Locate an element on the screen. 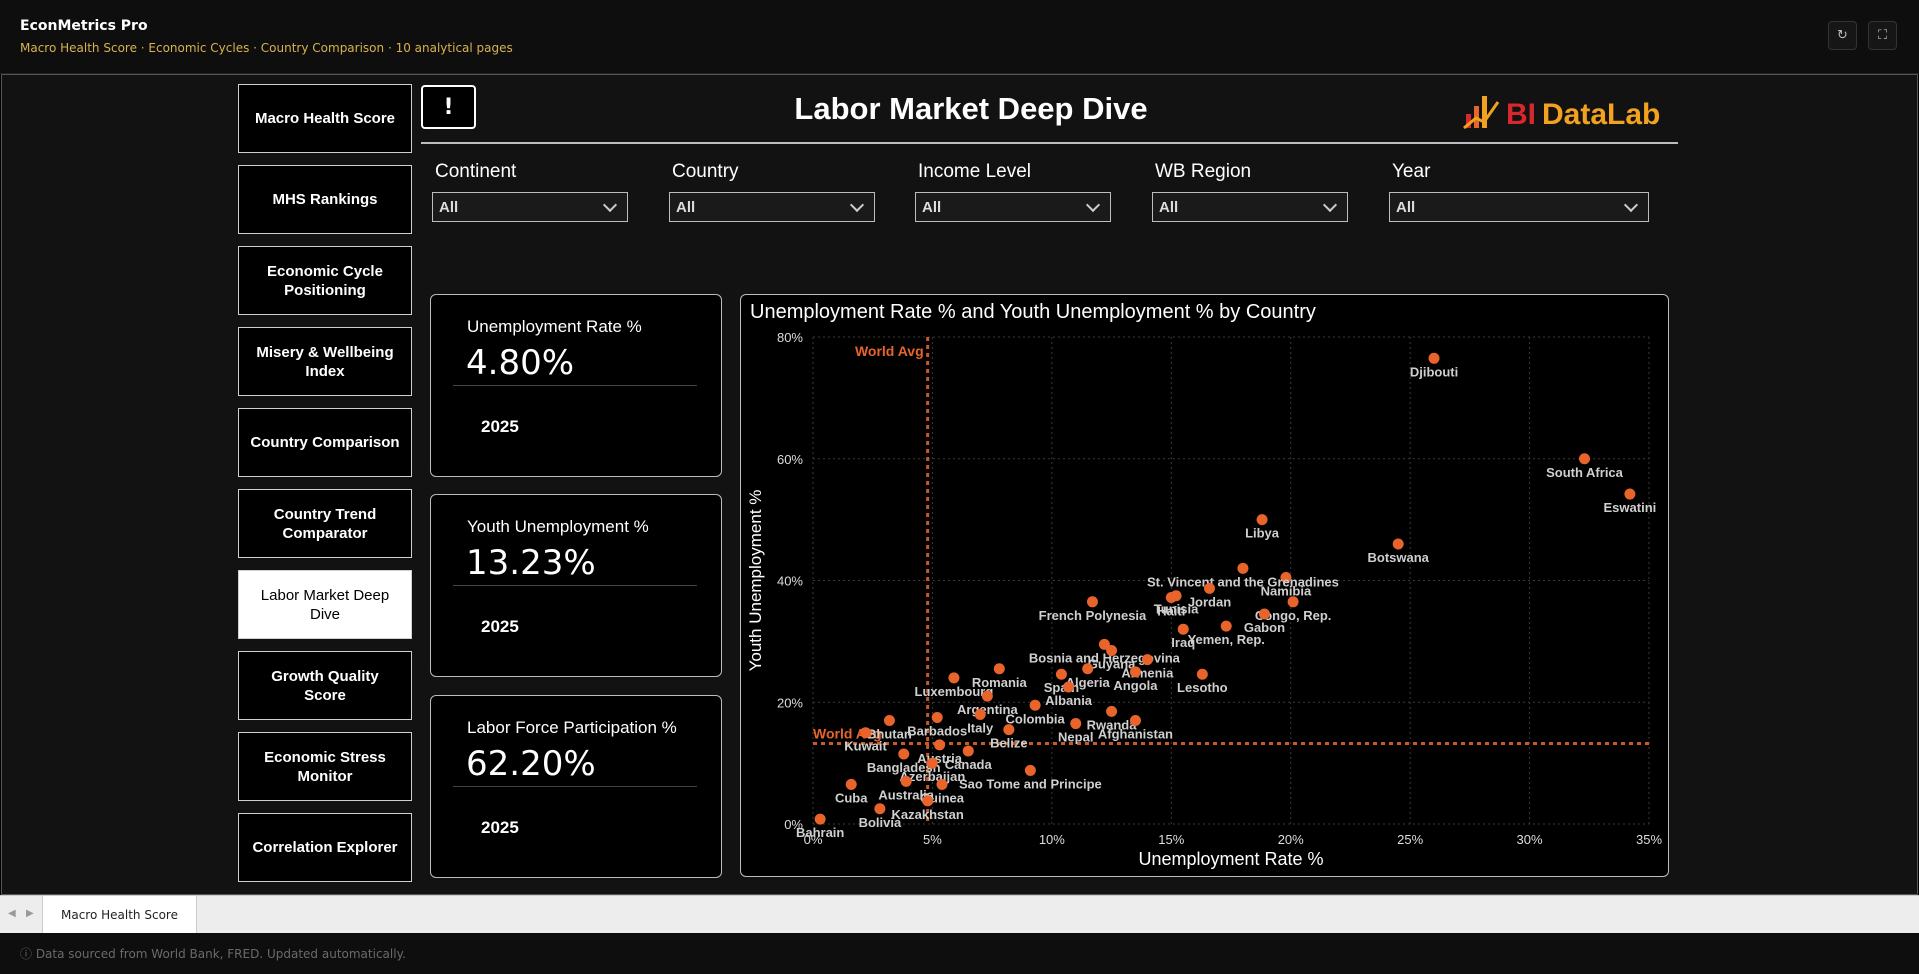  data-label: Bhutan is located at coordinates (889, 734).